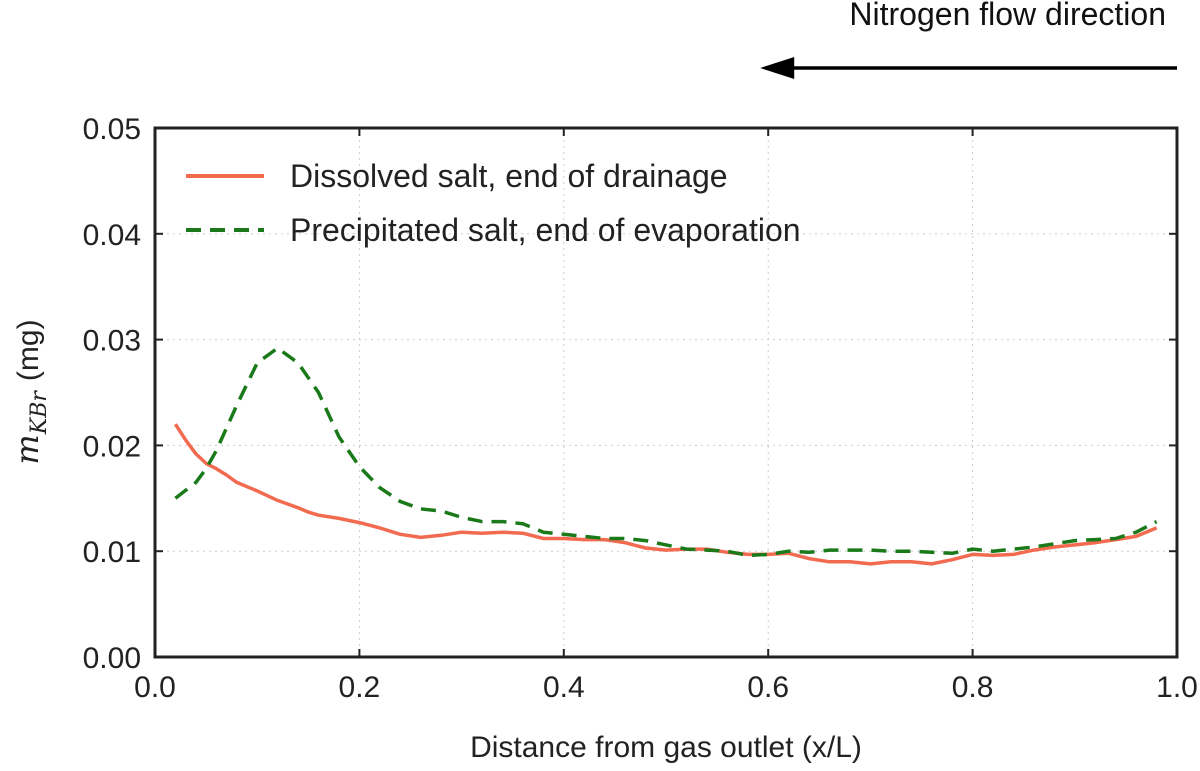 Image resolution: width=1200 pixels, height=771 pixels. Describe the element at coordinates (545, 230) in the screenshot. I see `legend-label-precipitated: Precipitated salt, end of evaporation` at that location.